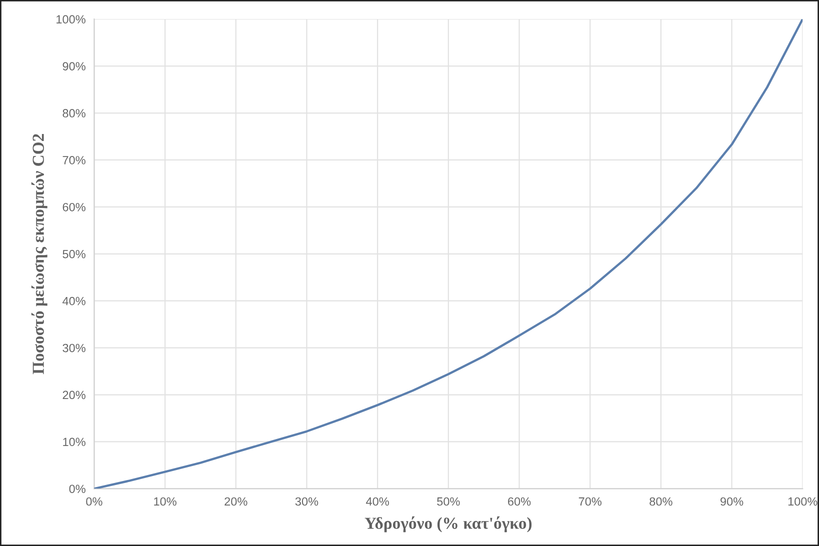 The height and width of the screenshot is (546, 819). I want to click on x-tick-label: 10%, so click(165, 501).